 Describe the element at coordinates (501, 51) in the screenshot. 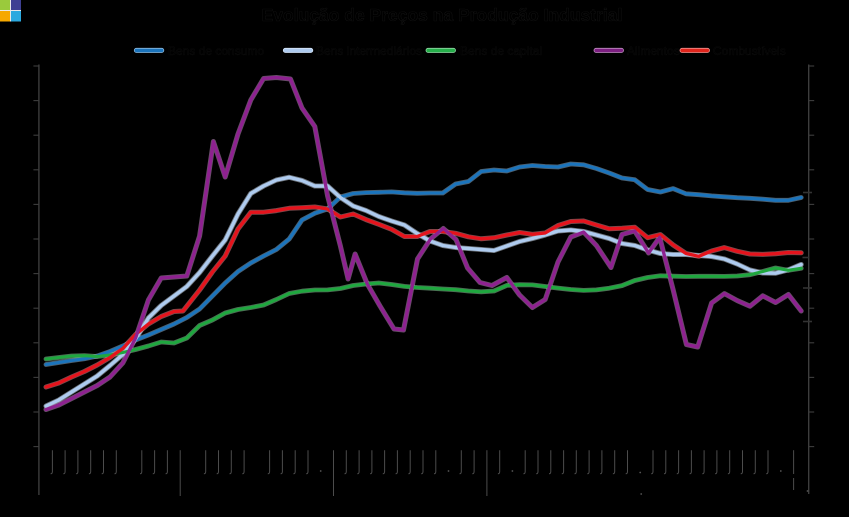

I see `svg-text: Bens de capital` at that location.